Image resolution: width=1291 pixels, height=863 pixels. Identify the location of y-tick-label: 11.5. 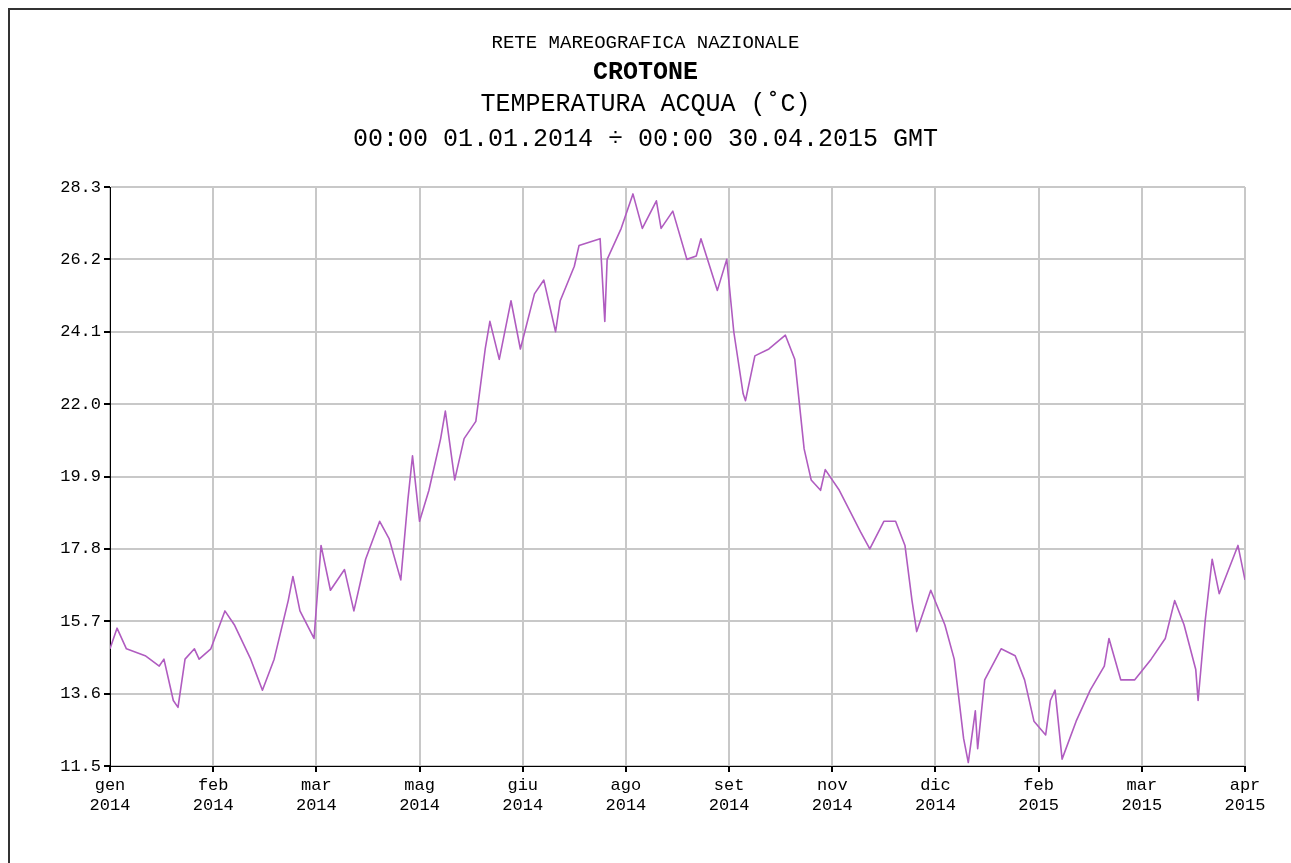
(80, 766).